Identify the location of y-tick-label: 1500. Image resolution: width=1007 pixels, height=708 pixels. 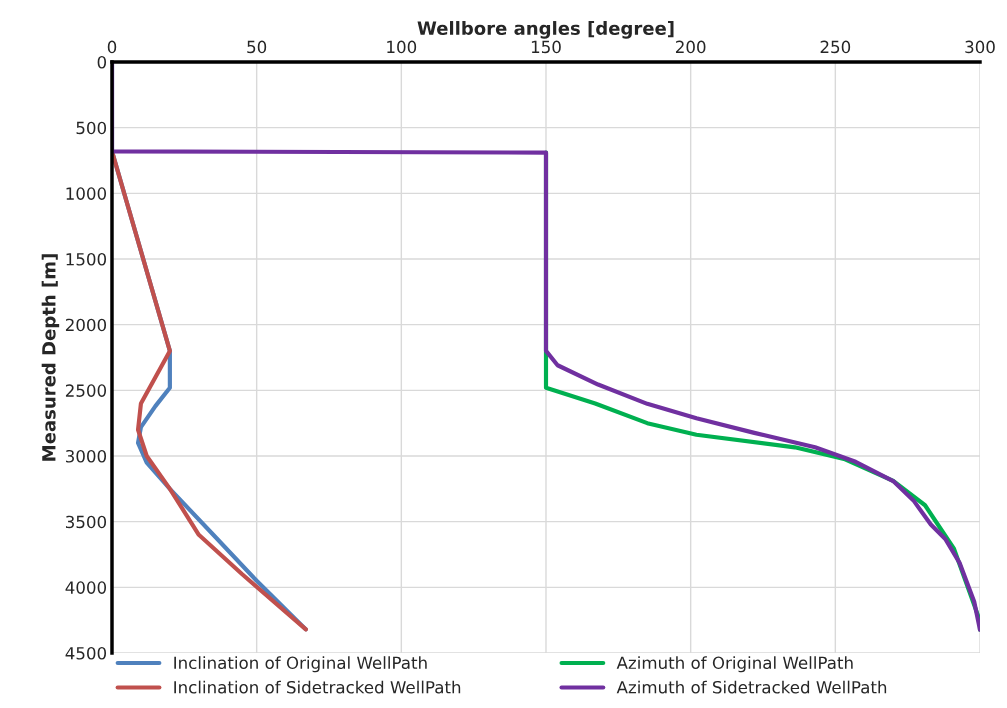
(86, 259).